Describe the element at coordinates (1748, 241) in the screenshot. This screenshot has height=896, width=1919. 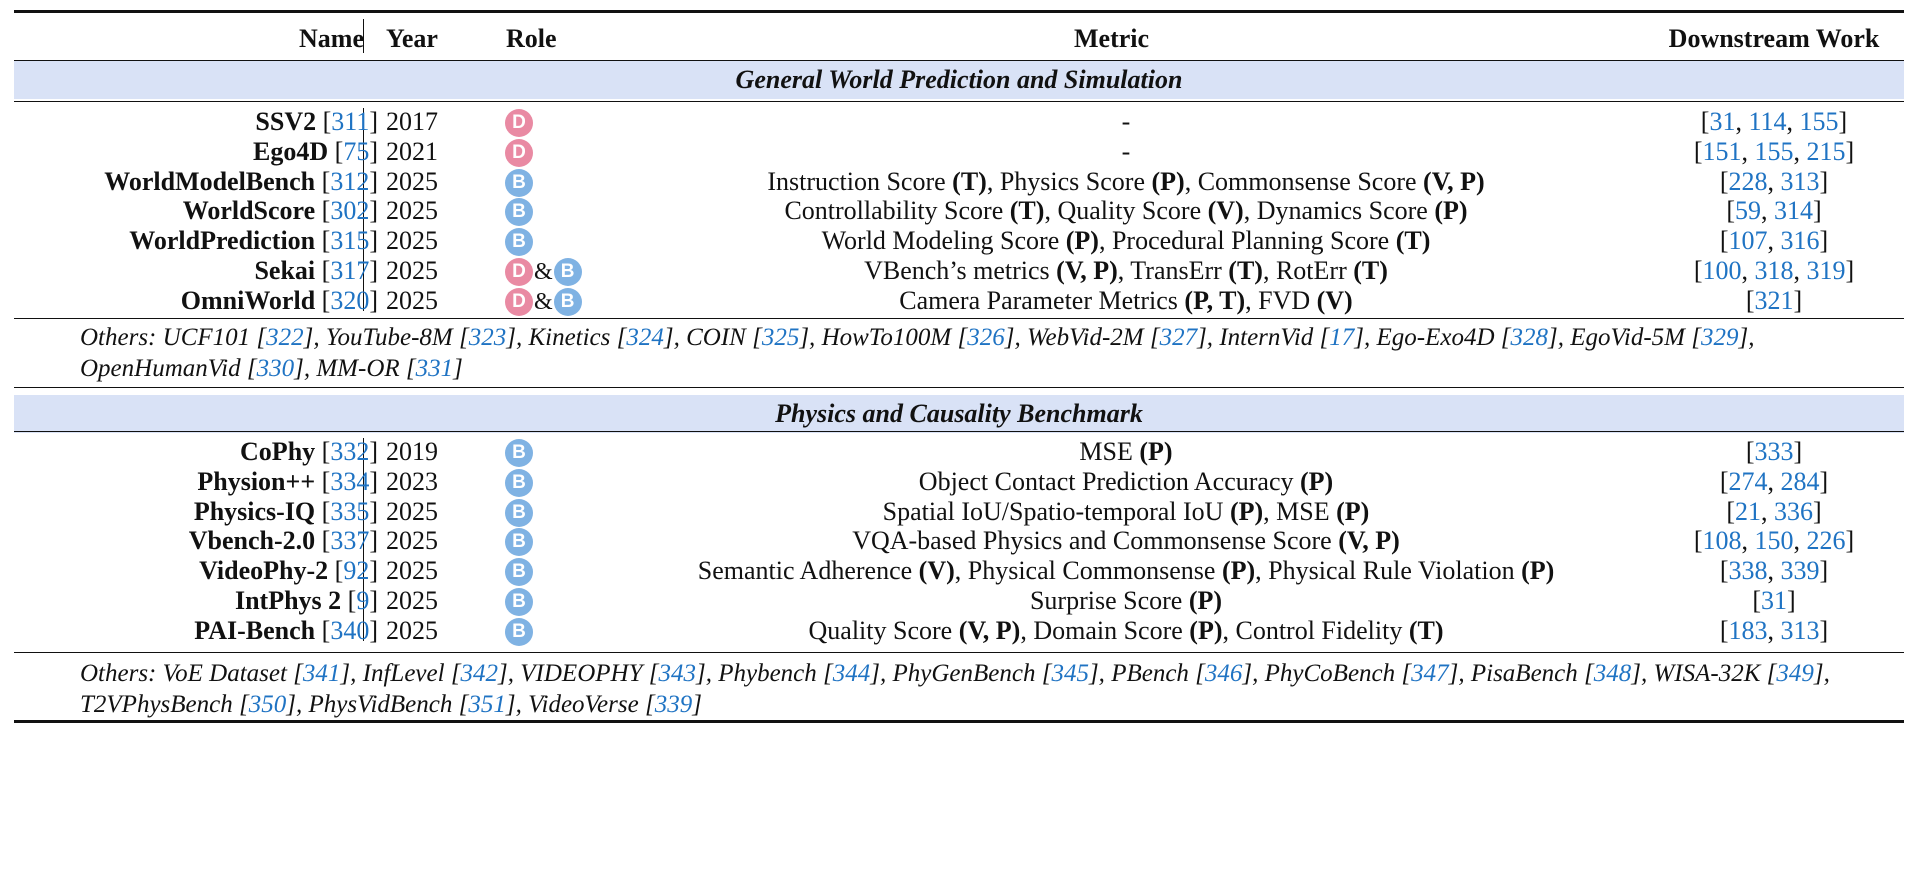
I see `citation-link: 107` at that location.